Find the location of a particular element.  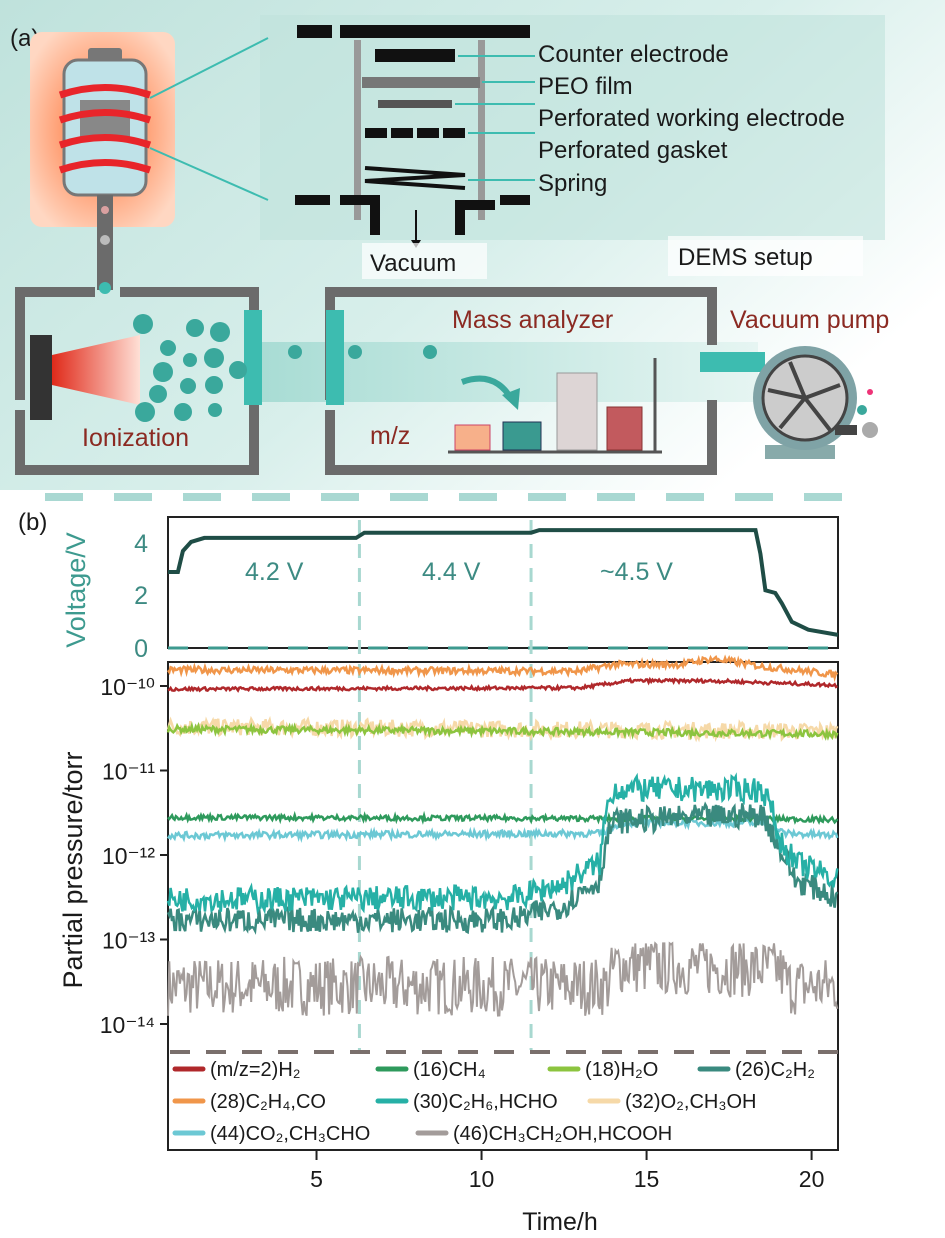

electrode-stack-icon is located at coordinates (415, 136).